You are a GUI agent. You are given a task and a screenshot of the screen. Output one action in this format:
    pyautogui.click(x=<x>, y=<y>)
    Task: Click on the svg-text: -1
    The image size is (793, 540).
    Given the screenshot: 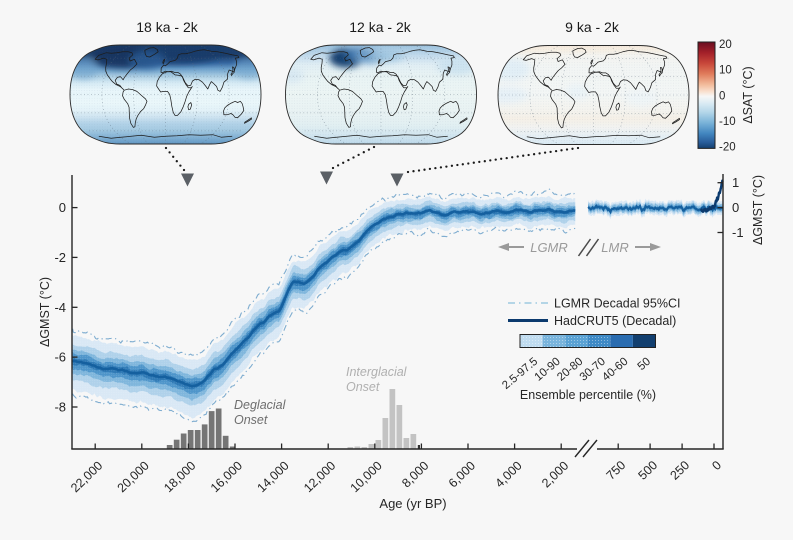 What is the action you would take?
    pyautogui.click(x=738, y=232)
    